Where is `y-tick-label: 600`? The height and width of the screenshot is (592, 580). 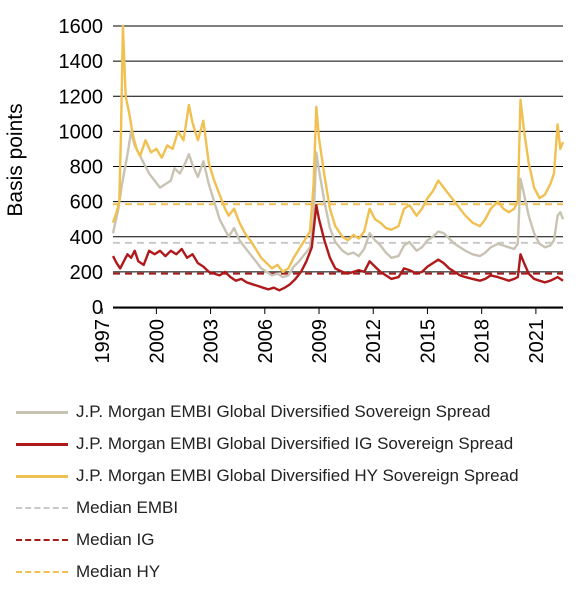 y-tick-label: 600 is located at coordinates (86, 203).